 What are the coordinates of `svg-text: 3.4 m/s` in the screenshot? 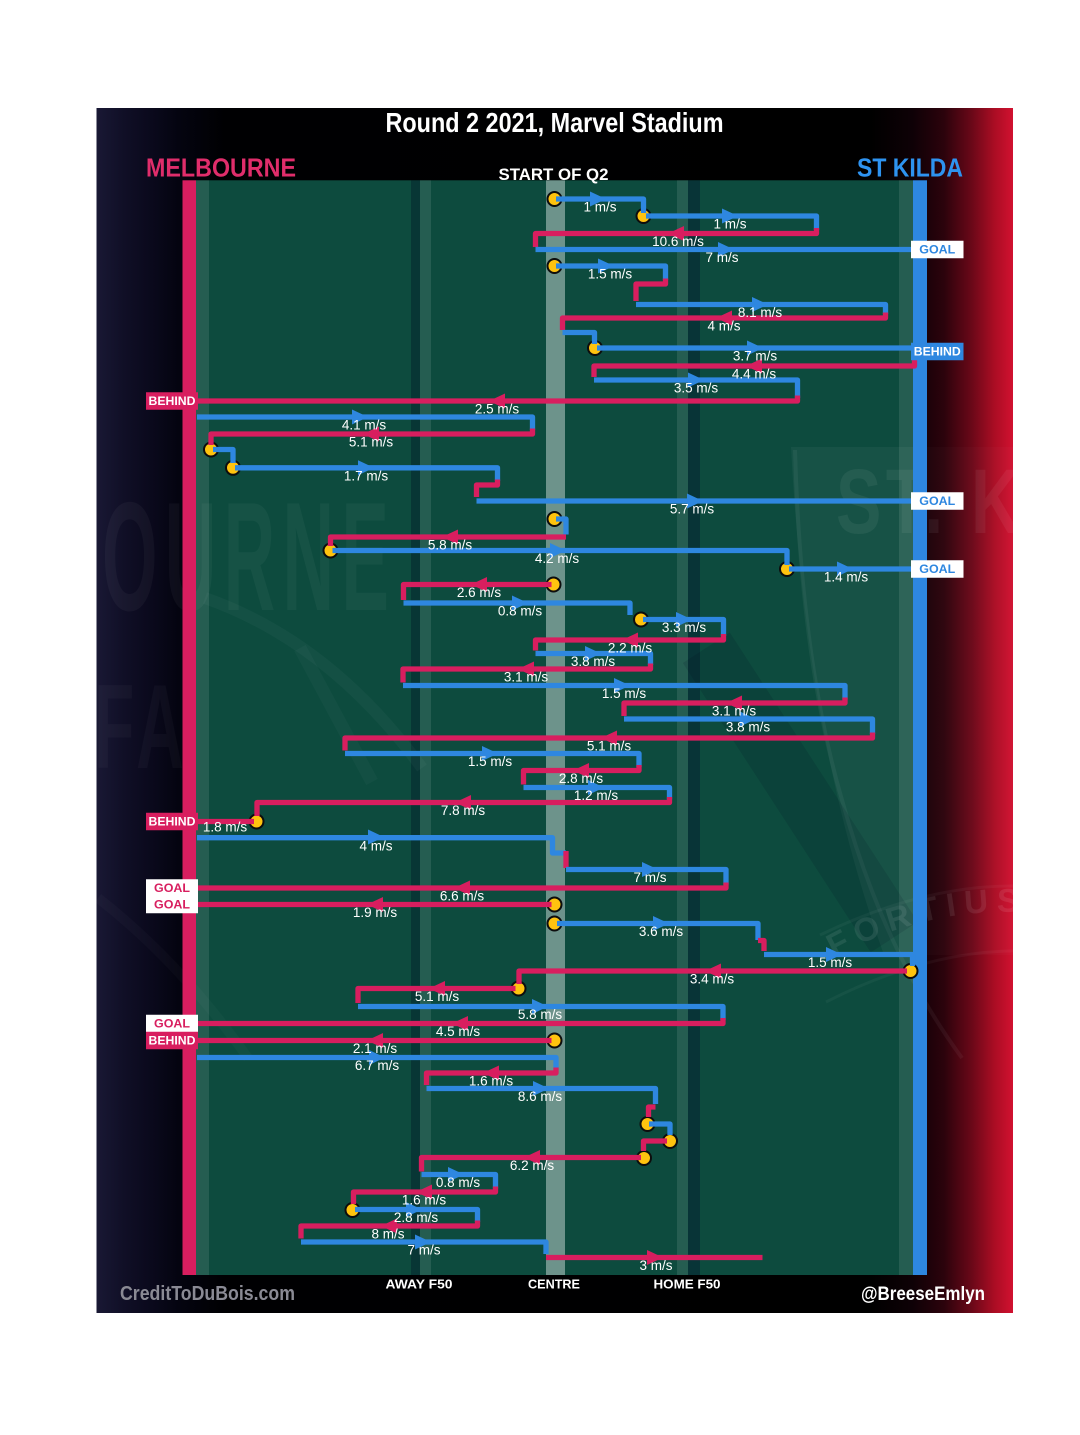 It's located at (712, 979).